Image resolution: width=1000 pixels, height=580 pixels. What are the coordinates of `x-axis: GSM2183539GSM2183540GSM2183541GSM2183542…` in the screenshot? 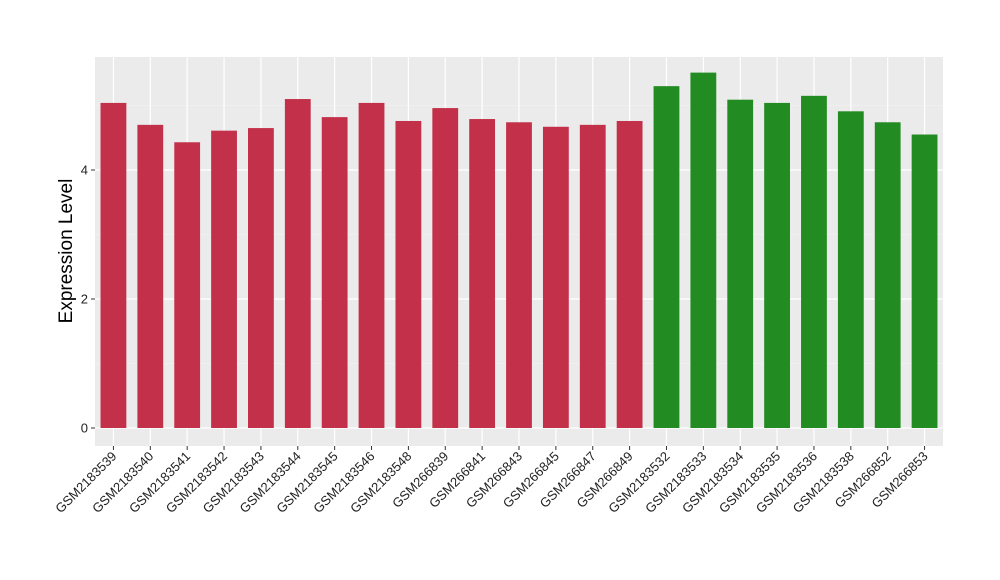 It's located at (491, 481).